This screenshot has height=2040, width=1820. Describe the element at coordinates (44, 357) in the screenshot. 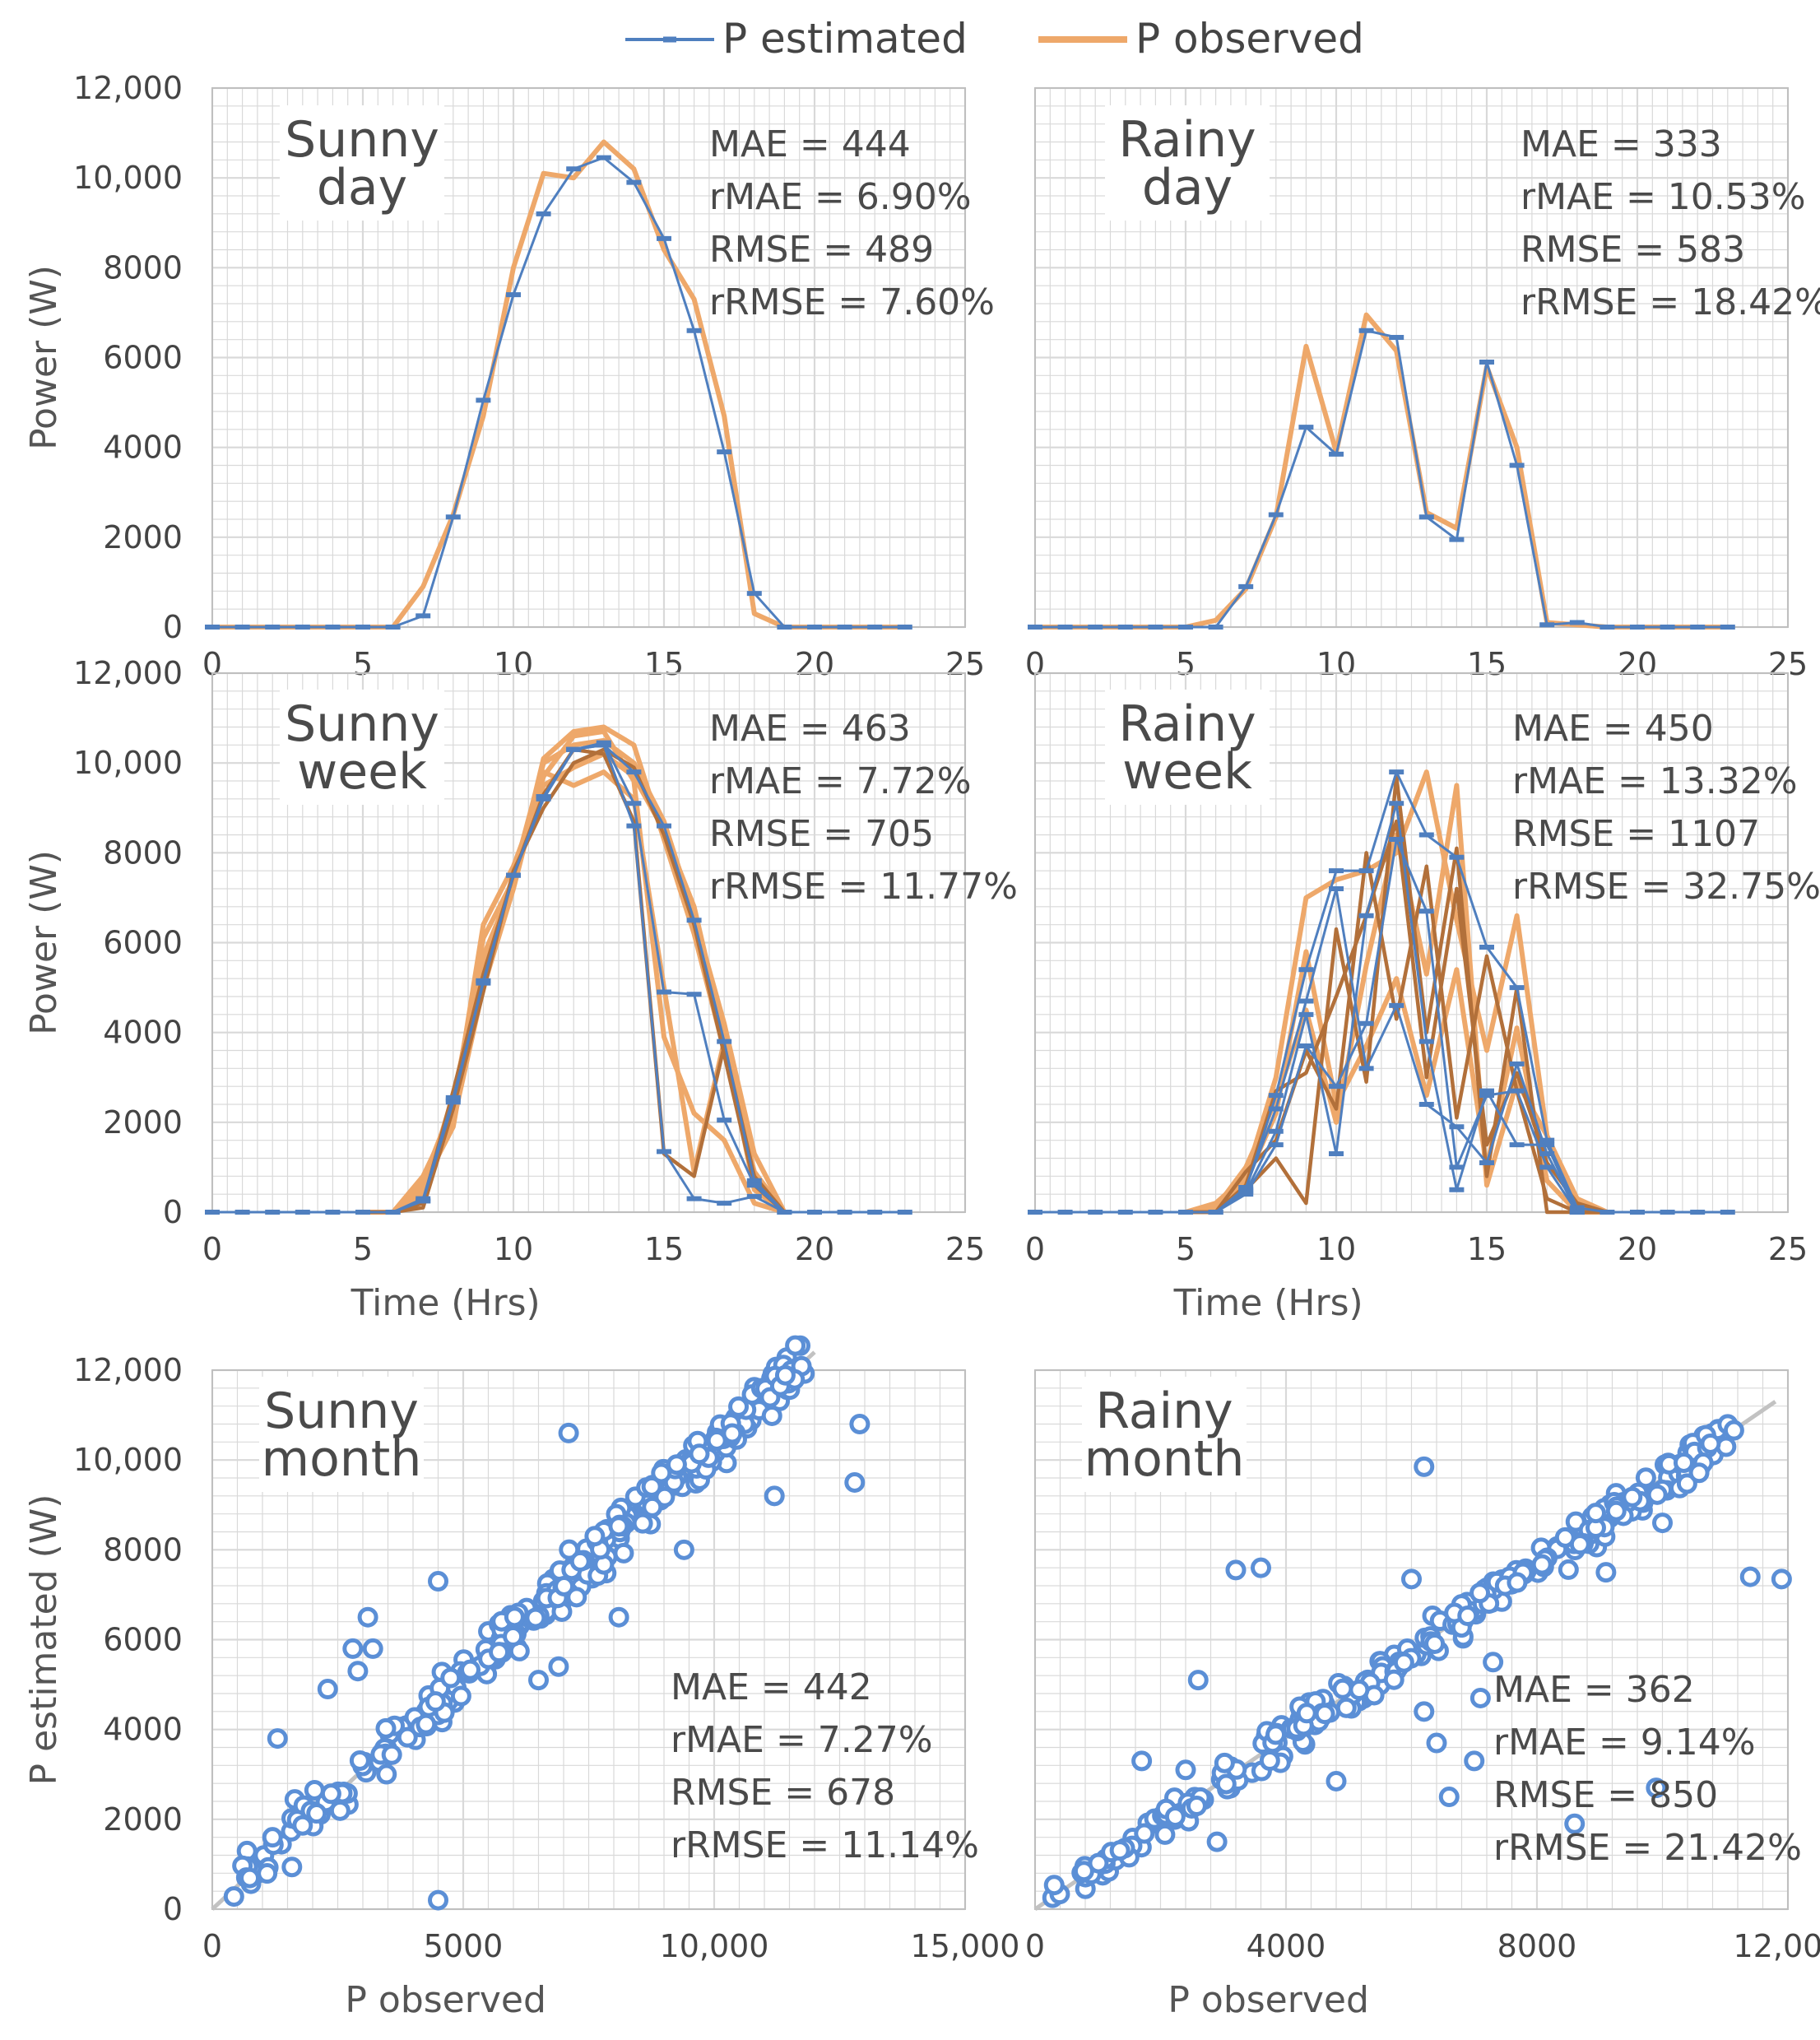

I see `y-axis-title: Power (W)` at that location.